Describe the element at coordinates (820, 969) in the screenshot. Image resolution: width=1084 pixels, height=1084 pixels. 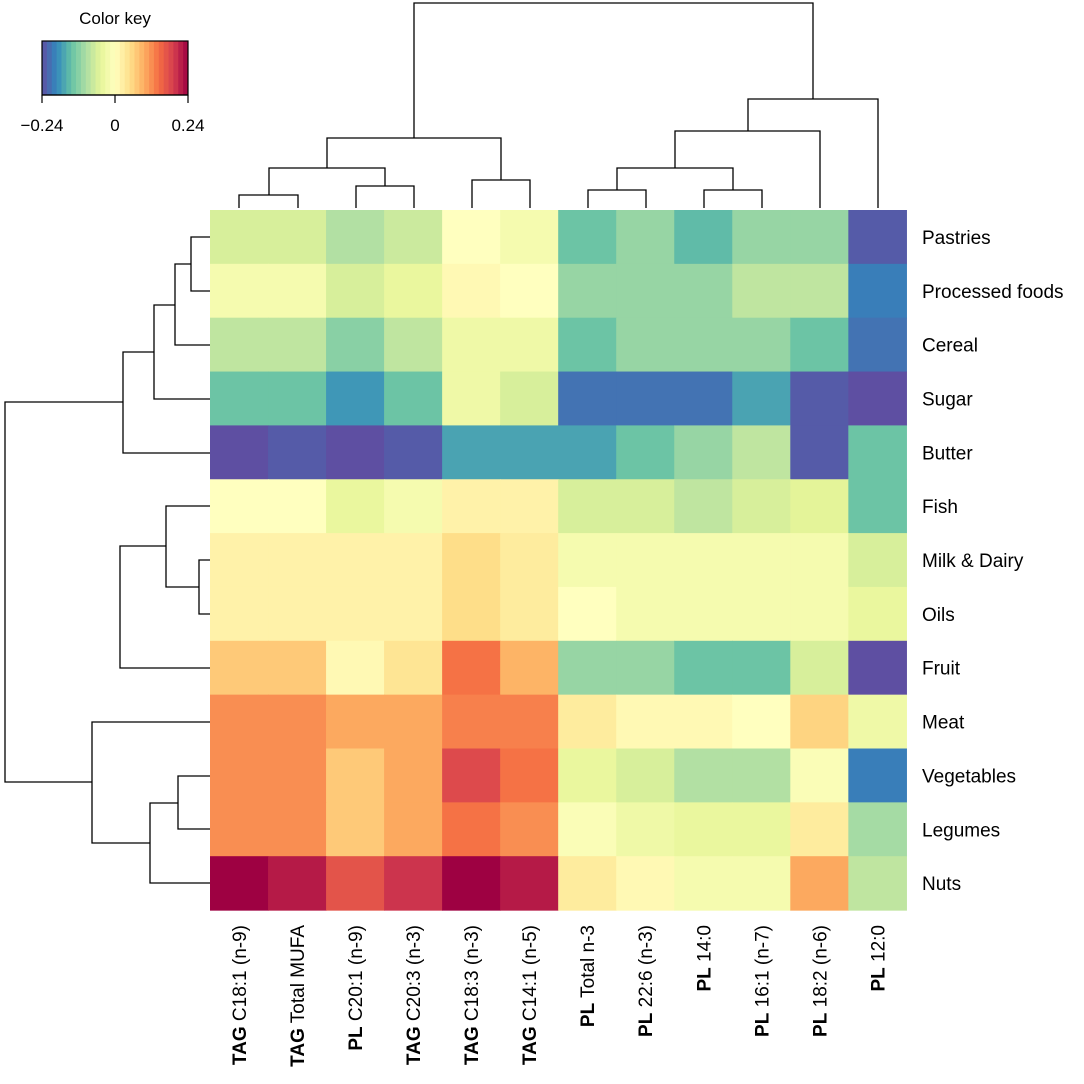
I see `column-label-name: 18:2 (n-6)` at that location.